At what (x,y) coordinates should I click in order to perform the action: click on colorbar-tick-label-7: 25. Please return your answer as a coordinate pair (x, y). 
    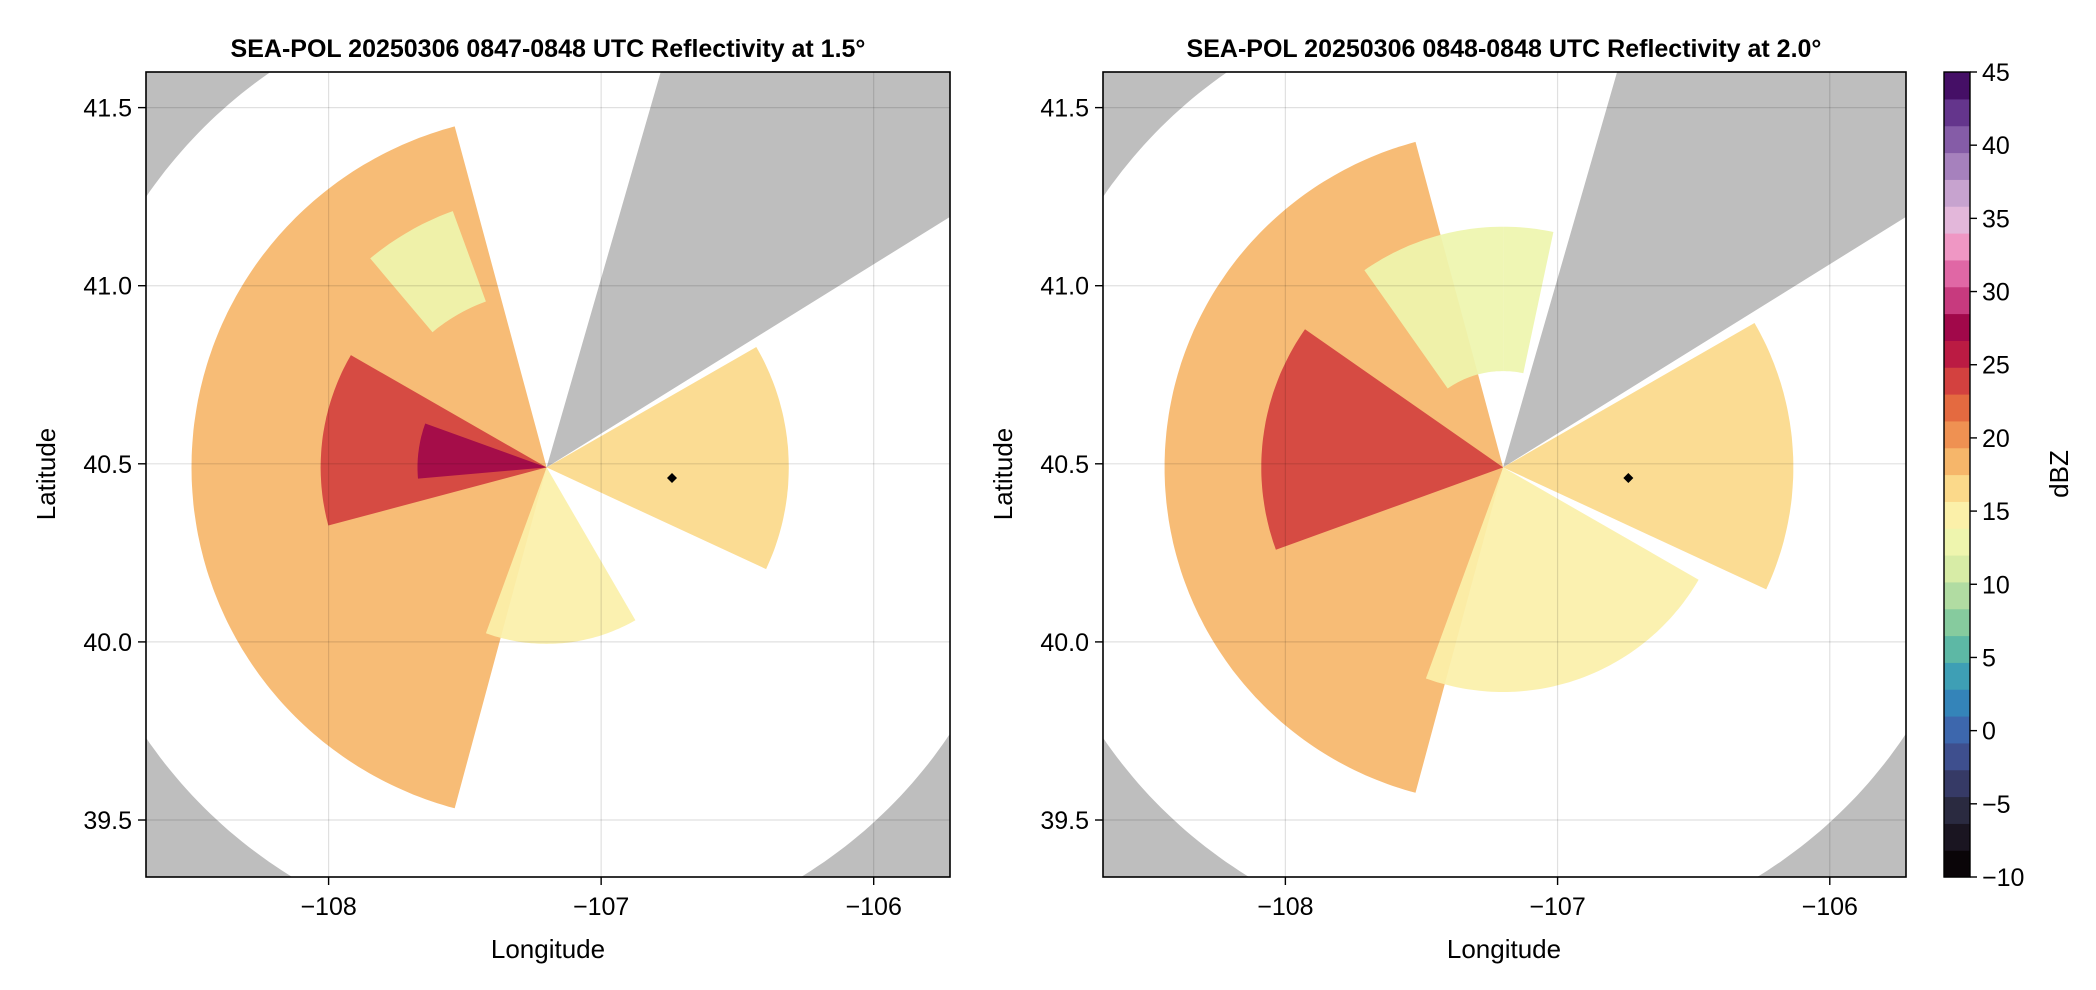
    Looking at the image, I should click on (1996, 366).